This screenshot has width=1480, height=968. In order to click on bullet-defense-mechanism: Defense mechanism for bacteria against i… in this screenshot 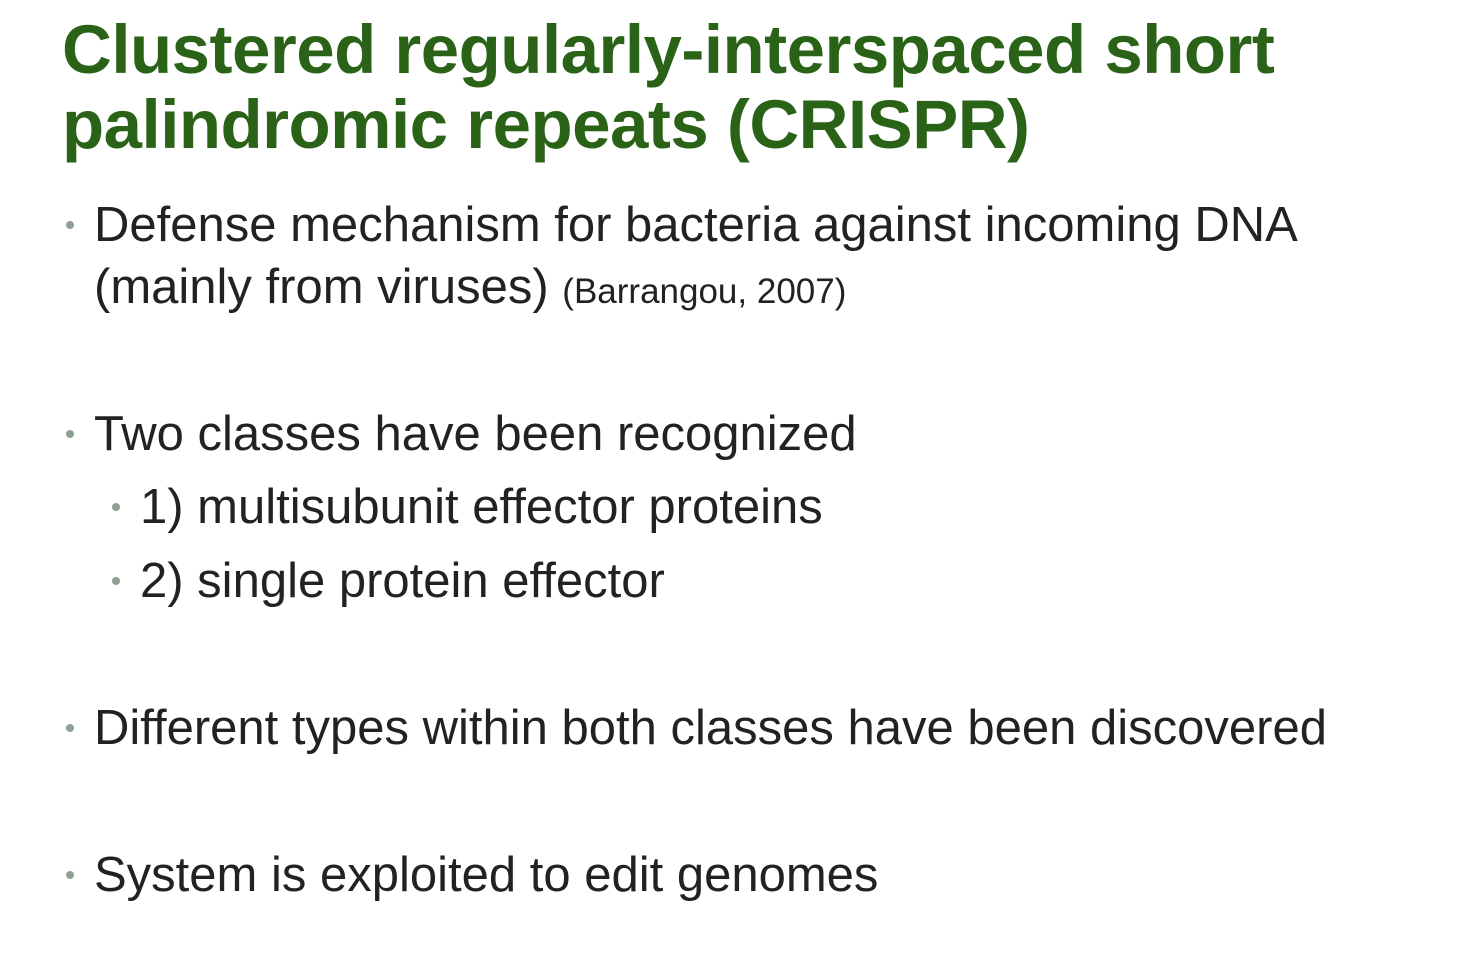, I will do `click(682, 258)`.